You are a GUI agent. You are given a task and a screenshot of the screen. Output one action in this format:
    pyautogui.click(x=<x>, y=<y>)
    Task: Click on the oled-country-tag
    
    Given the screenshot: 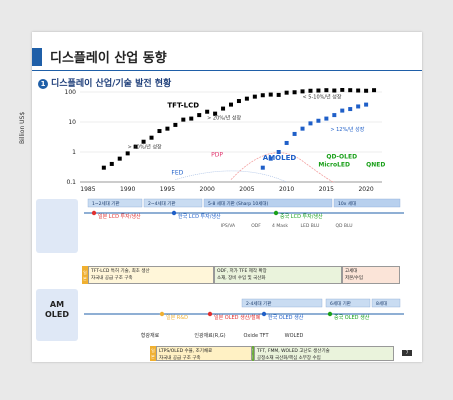 What is the action you would take?
    pyautogui.click(x=153, y=353)
    